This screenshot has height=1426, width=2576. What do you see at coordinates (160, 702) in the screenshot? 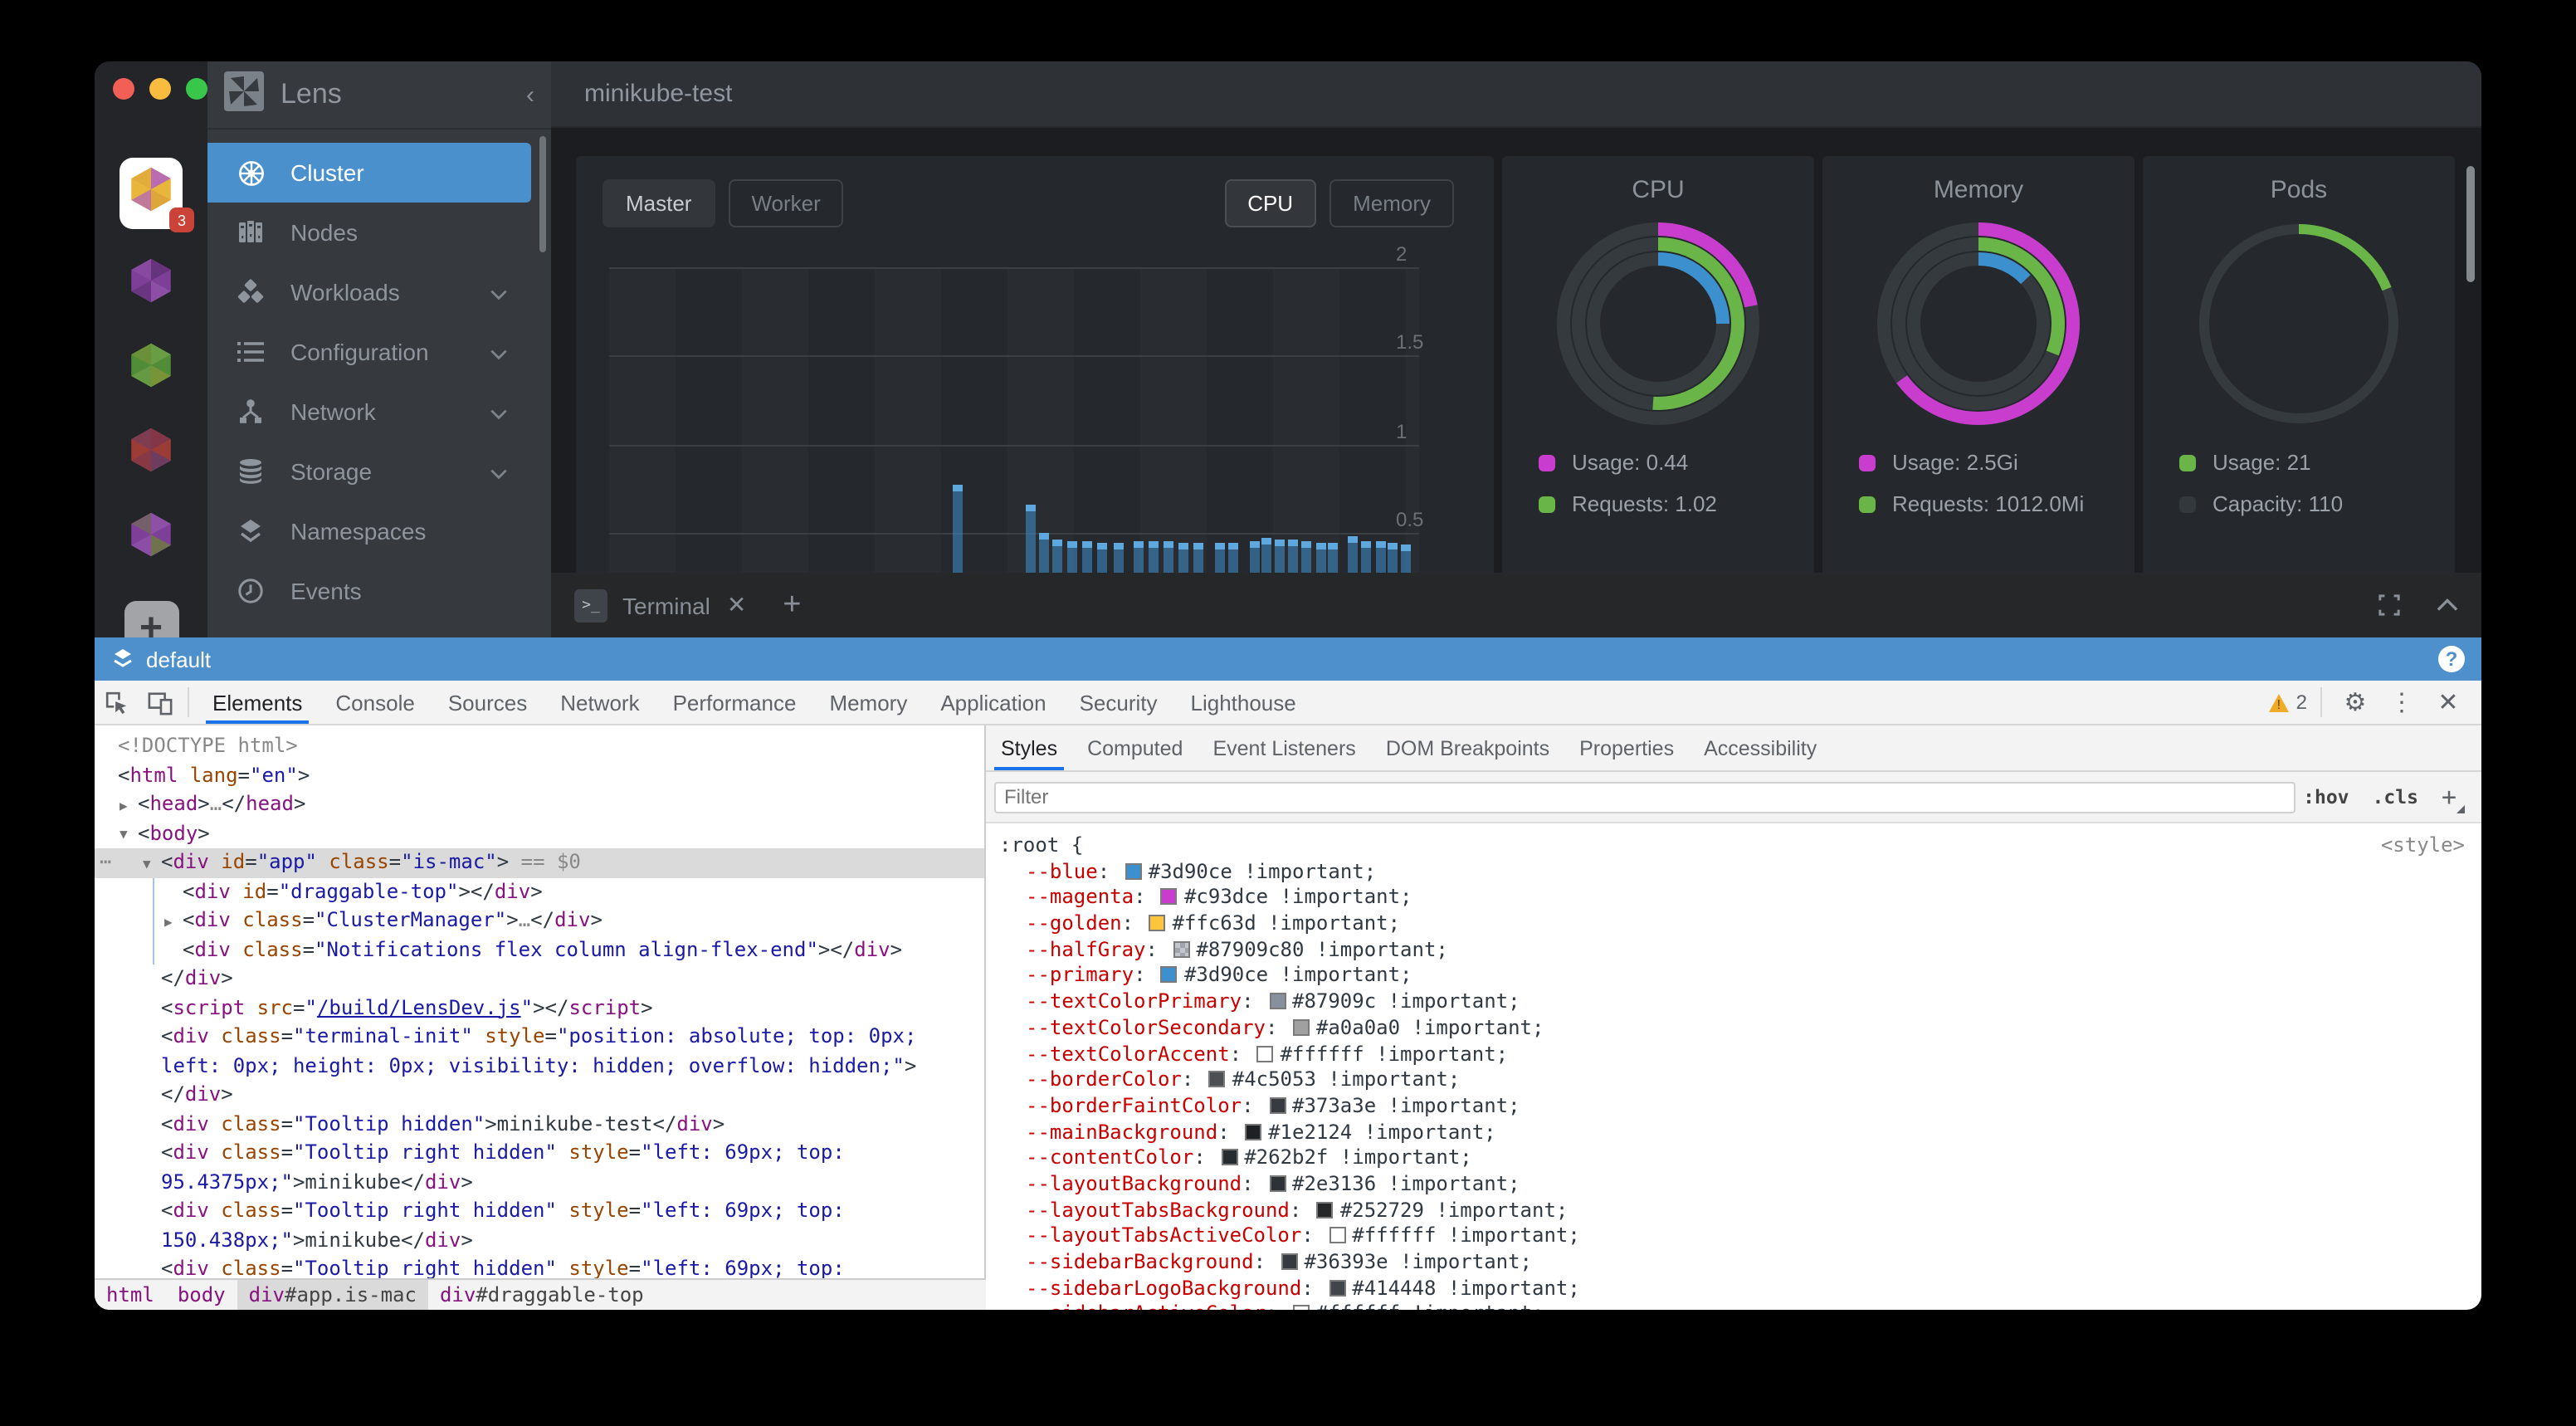
I see `device-toolbar-icon` at bounding box center [160, 702].